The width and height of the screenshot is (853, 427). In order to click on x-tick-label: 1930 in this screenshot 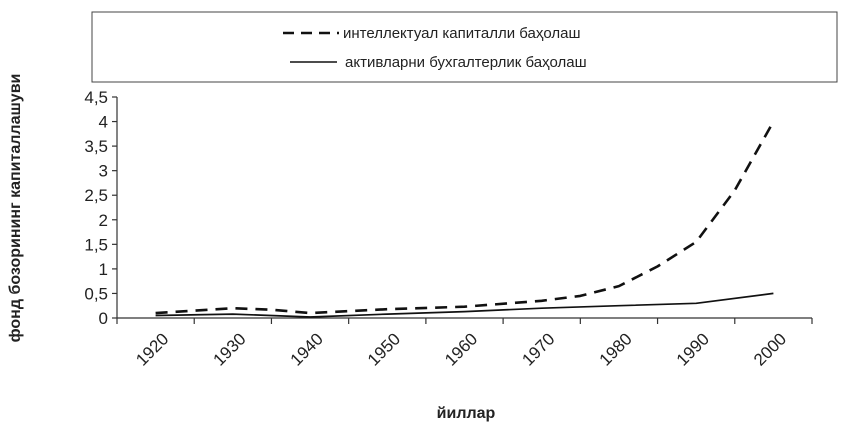, I will do `click(229, 349)`.